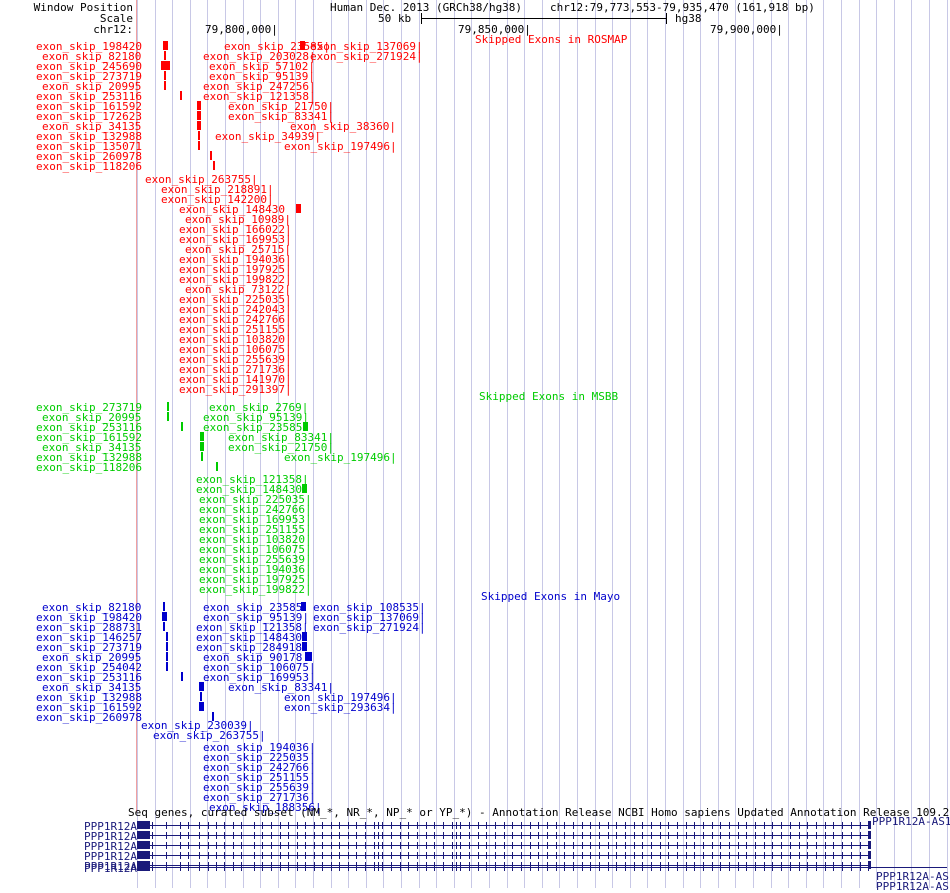  I want to click on exon-skip-label: exon_skip_21750|, so click(281, 106).